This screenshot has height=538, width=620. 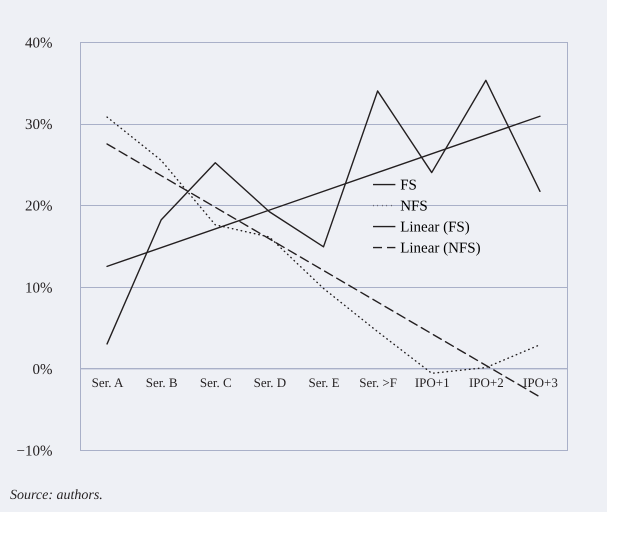 What do you see at coordinates (324, 382) in the screenshot?
I see `x-tick-label: Ser. E` at bounding box center [324, 382].